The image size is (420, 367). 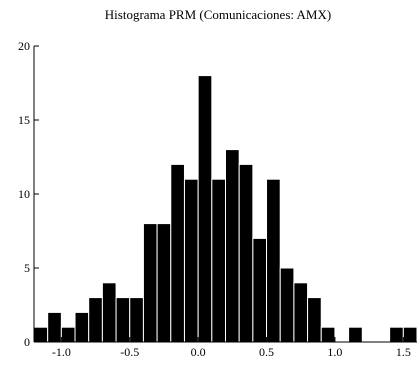 What do you see at coordinates (27, 342) in the screenshot?
I see `y-tick-label: 0` at bounding box center [27, 342].